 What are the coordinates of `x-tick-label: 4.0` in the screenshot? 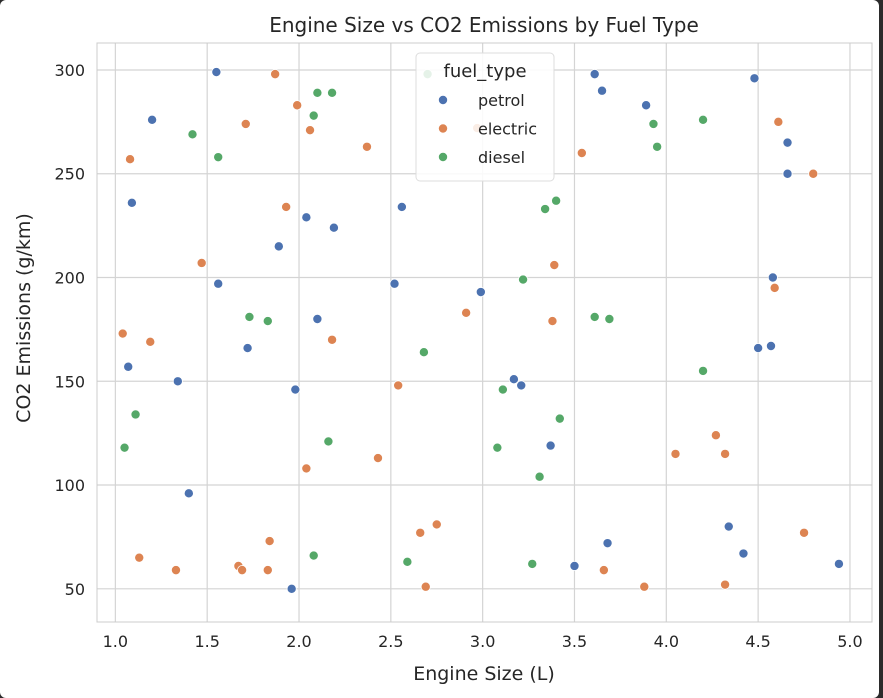 It's located at (666, 641).